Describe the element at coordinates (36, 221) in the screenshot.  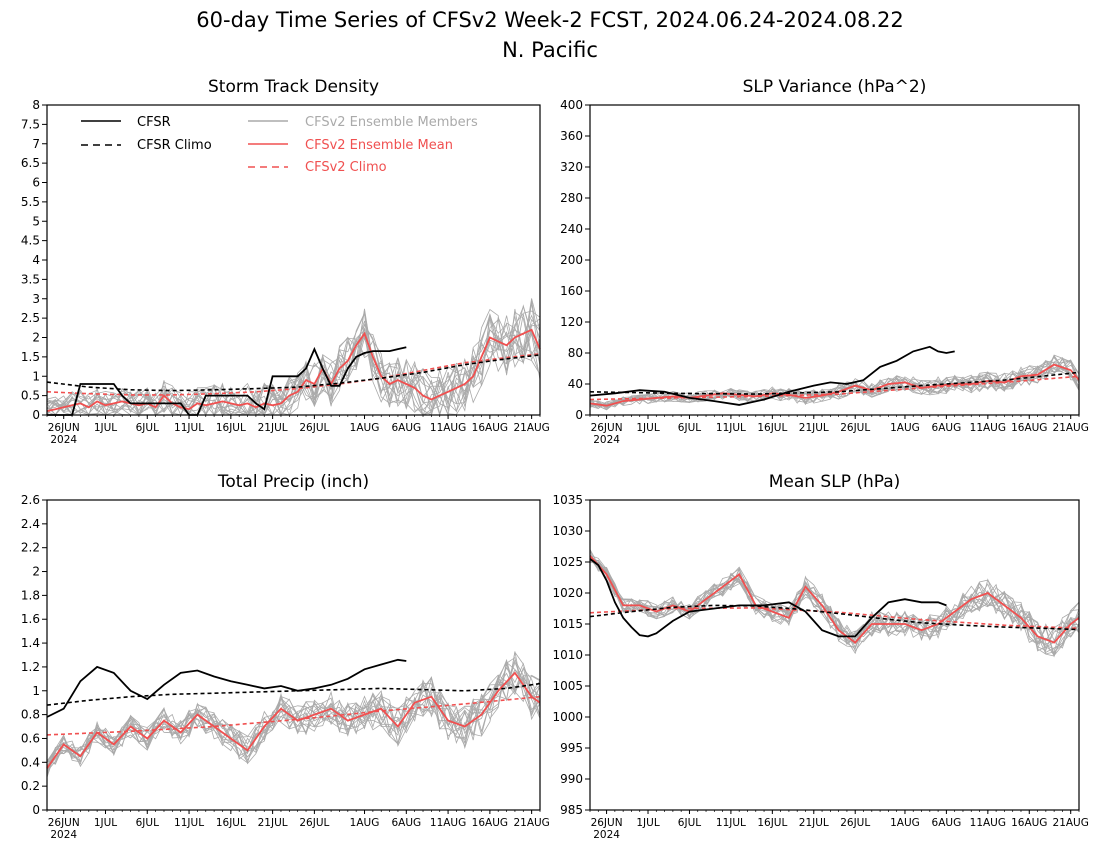
I see `y-tick-label: 5` at that location.